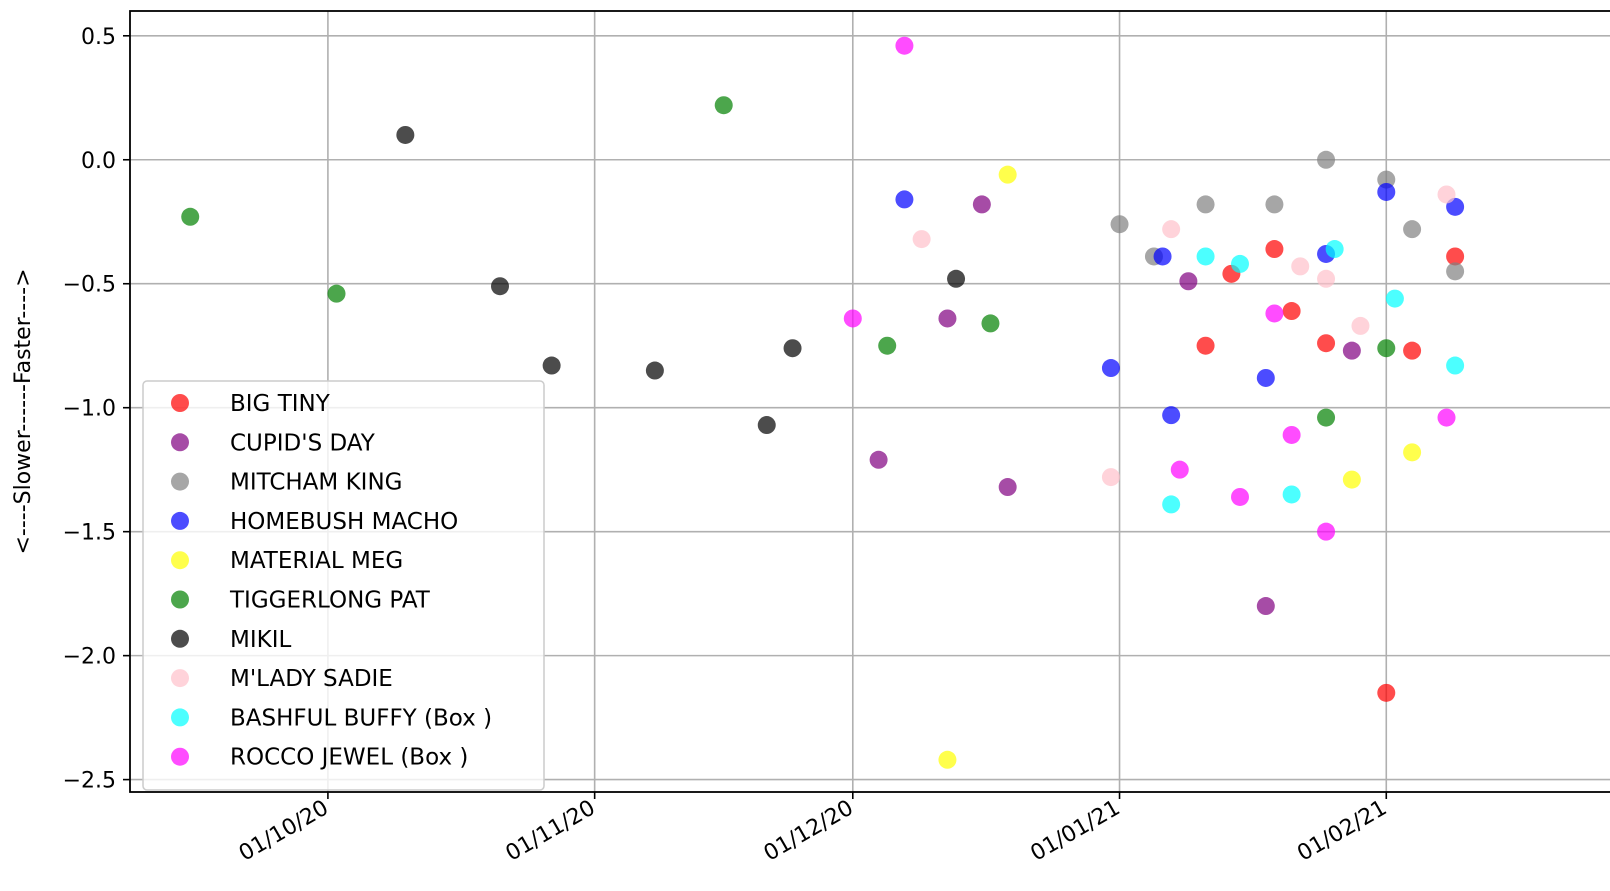  What do you see at coordinates (330, 601) in the screenshot?
I see `legend-label: TIGGERLONG PAT` at bounding box center [330, 601].